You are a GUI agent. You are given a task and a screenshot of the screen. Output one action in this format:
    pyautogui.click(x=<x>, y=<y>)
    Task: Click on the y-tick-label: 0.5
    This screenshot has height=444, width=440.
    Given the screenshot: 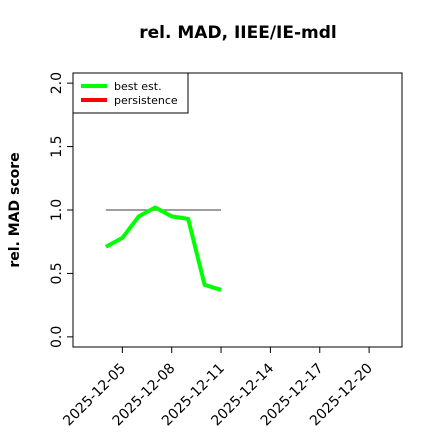 What is the action you would take?
    pyautogui.click(x=57, y=273)
    